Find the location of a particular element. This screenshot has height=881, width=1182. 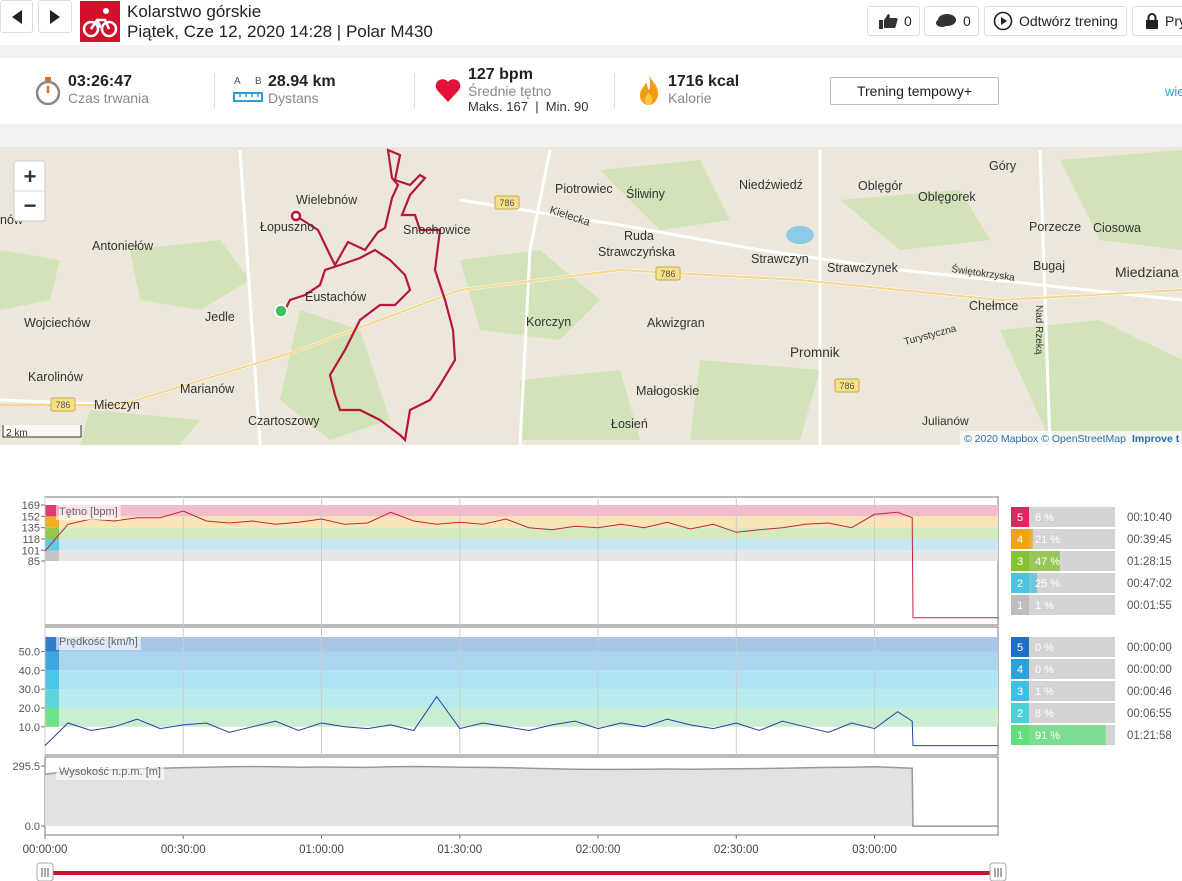

privacy-button: Pry is located at coordinates (1157, 21).